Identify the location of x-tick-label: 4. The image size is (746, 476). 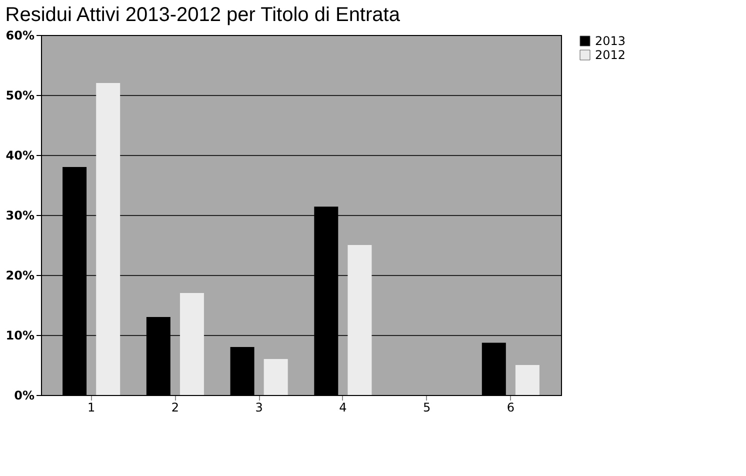
(343, 407).